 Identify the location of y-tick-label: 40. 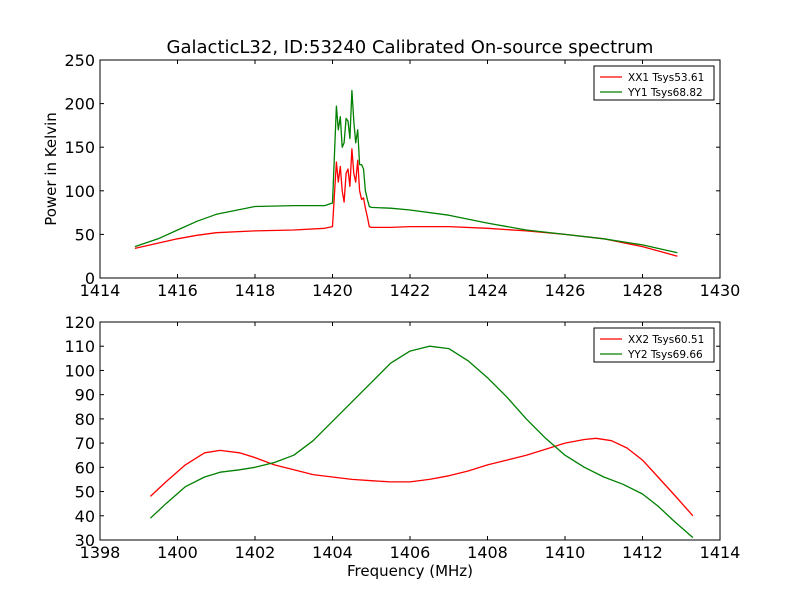
(85, 516).